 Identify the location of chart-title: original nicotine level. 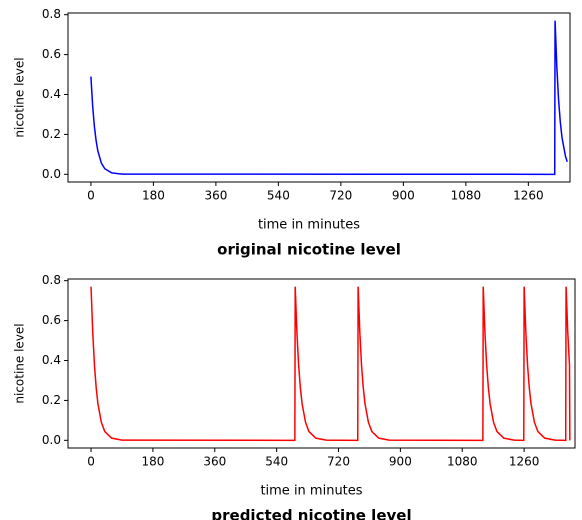
(309, 250).